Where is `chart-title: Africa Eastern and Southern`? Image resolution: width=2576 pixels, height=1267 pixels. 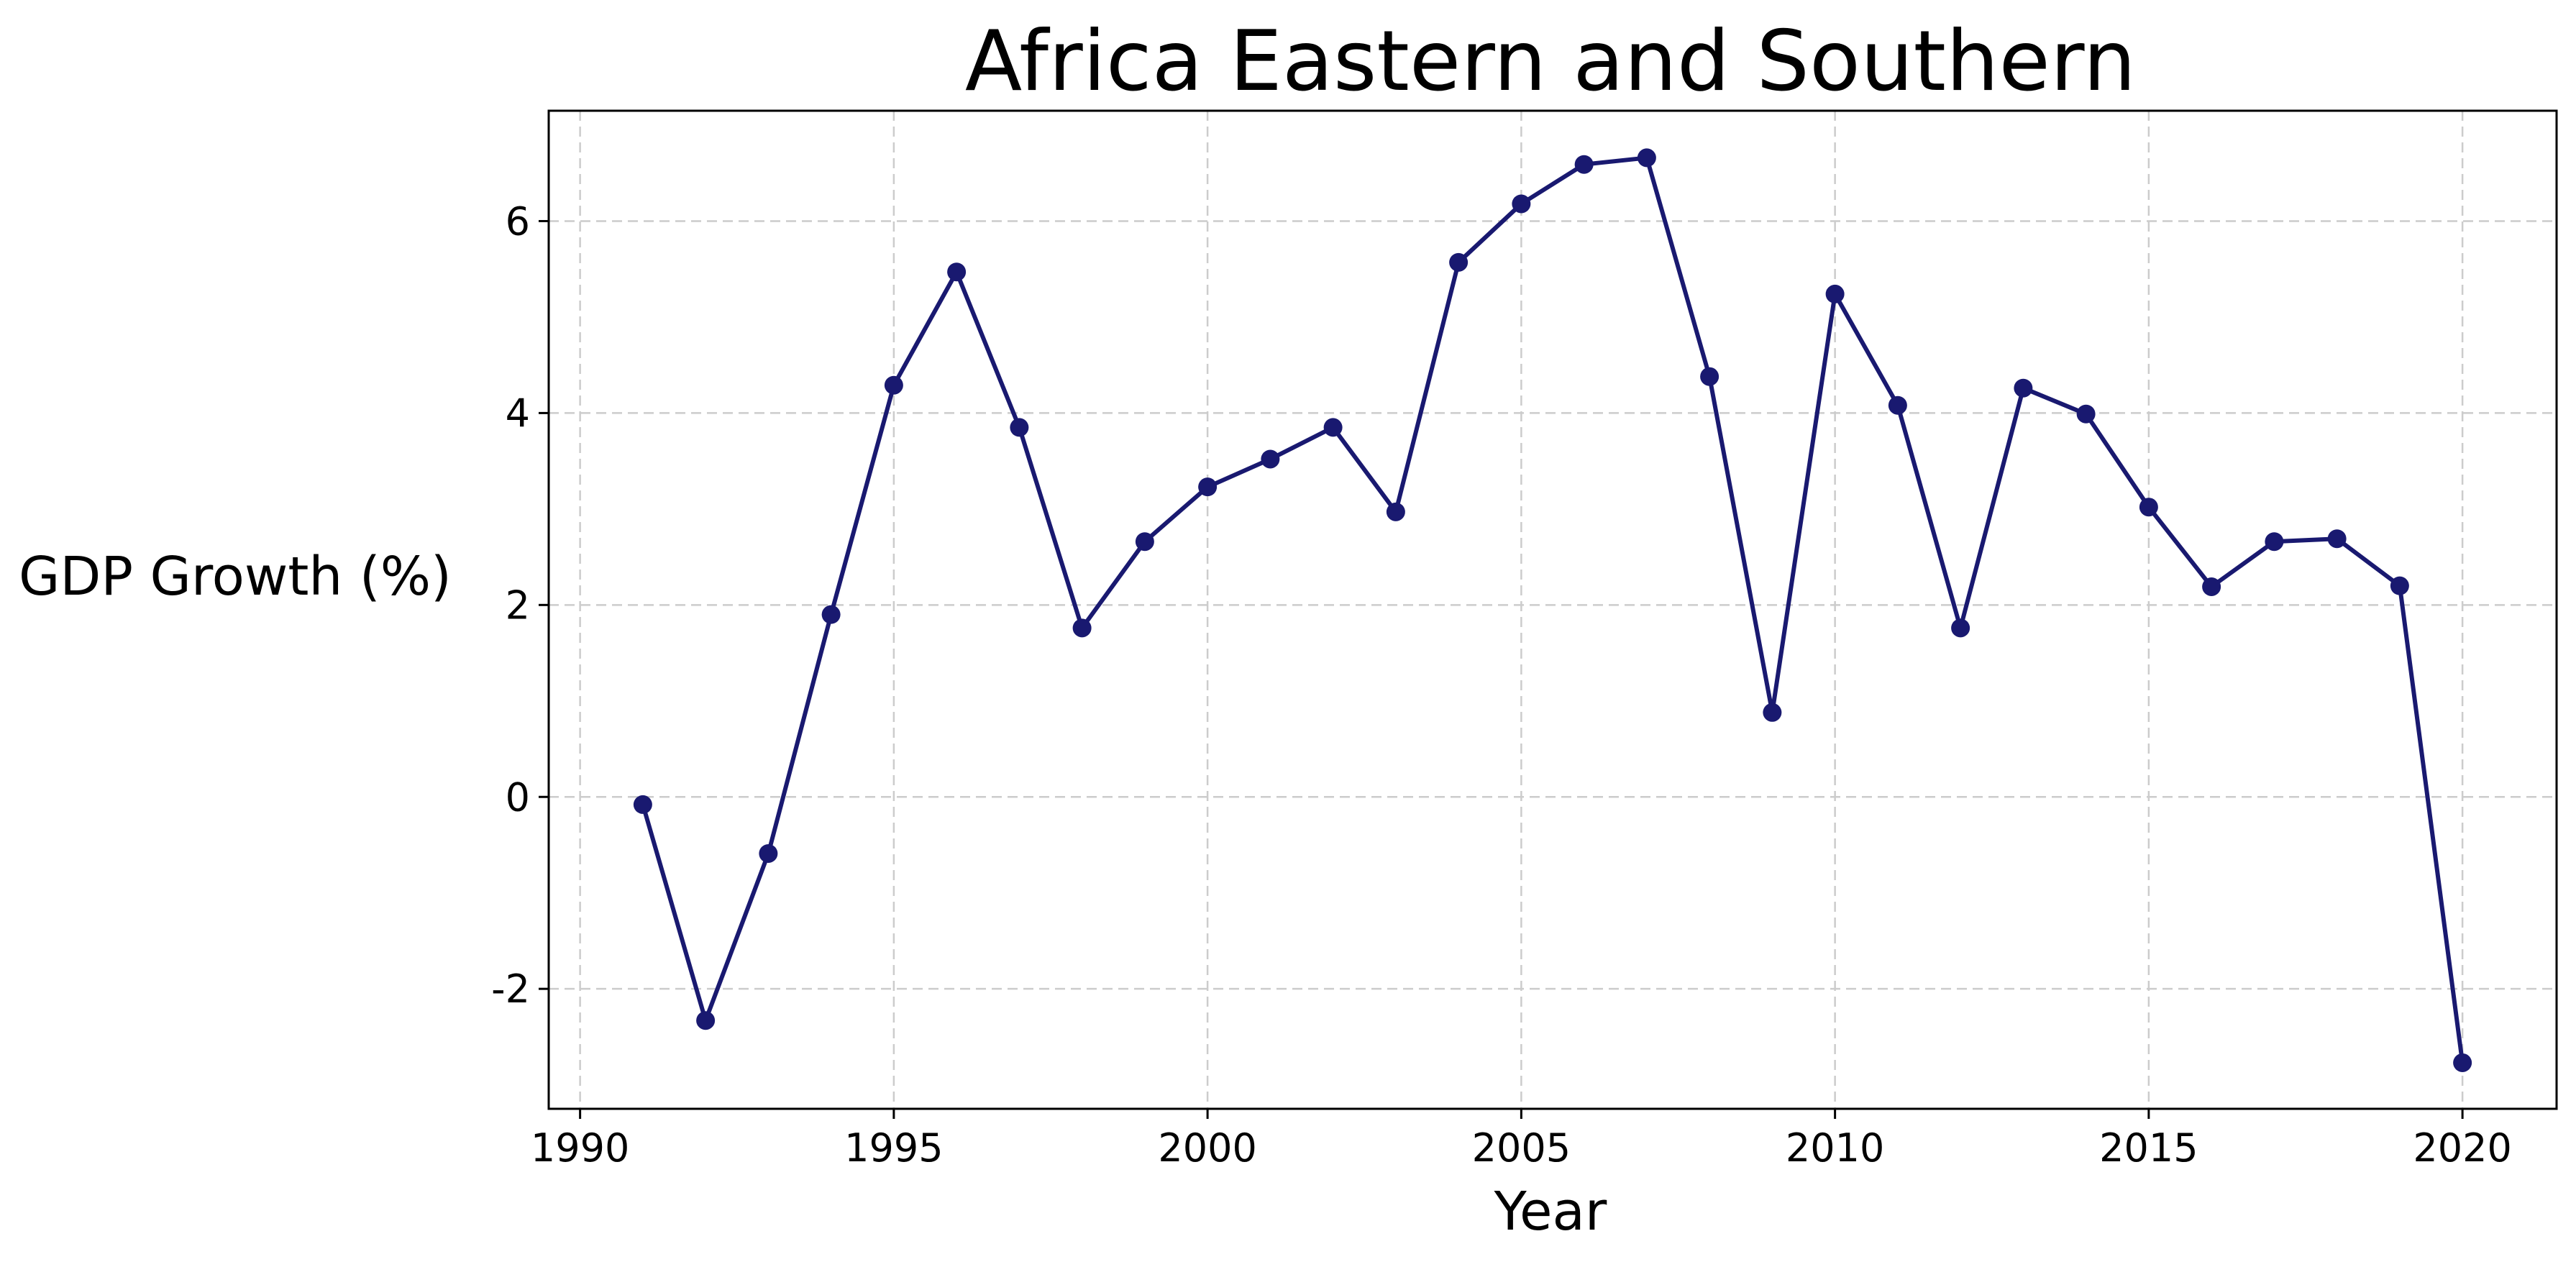 chart-title: Africa Eastern and Southern is located at coordinates (1550, 62).